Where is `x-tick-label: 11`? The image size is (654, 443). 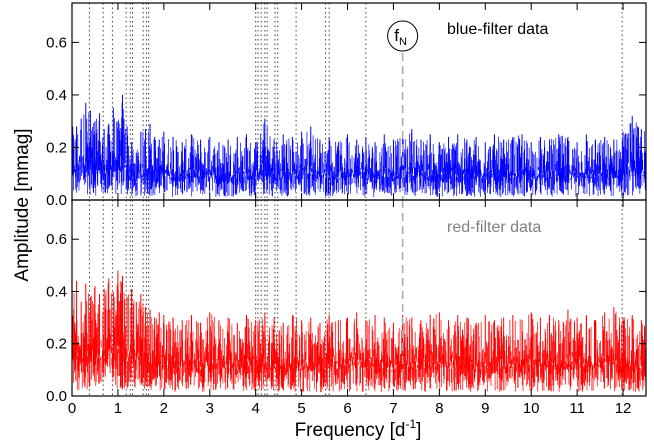
x-tick-label: 11 is located at coordinates (577, 408).